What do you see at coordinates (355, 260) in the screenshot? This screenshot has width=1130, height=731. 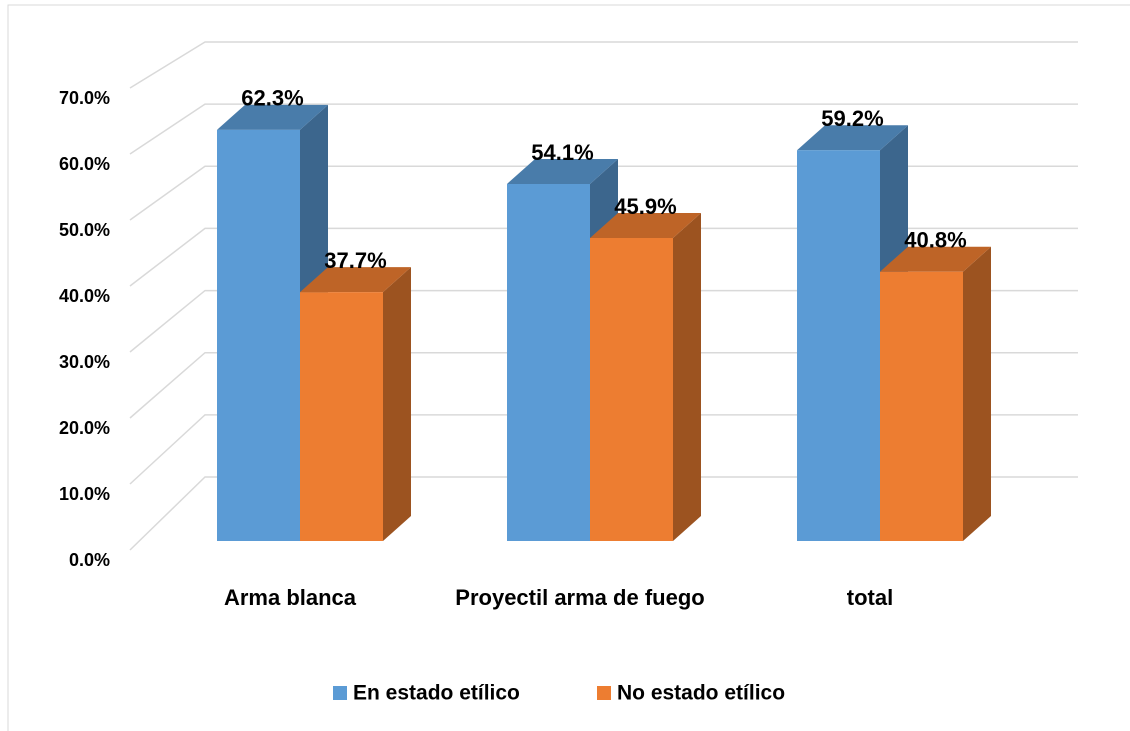 I see `data-label: 37.7%` at bounding box center [355, 260].